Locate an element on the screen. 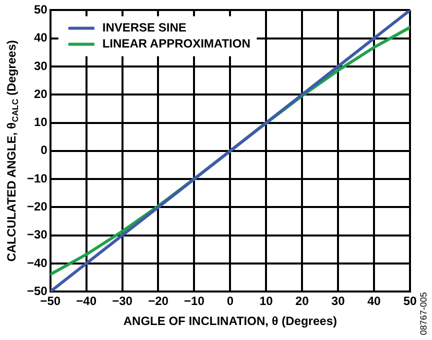 The height and width of the screenshot is (340, 432). text: 08767-005 is located at coordinates (423, 314).